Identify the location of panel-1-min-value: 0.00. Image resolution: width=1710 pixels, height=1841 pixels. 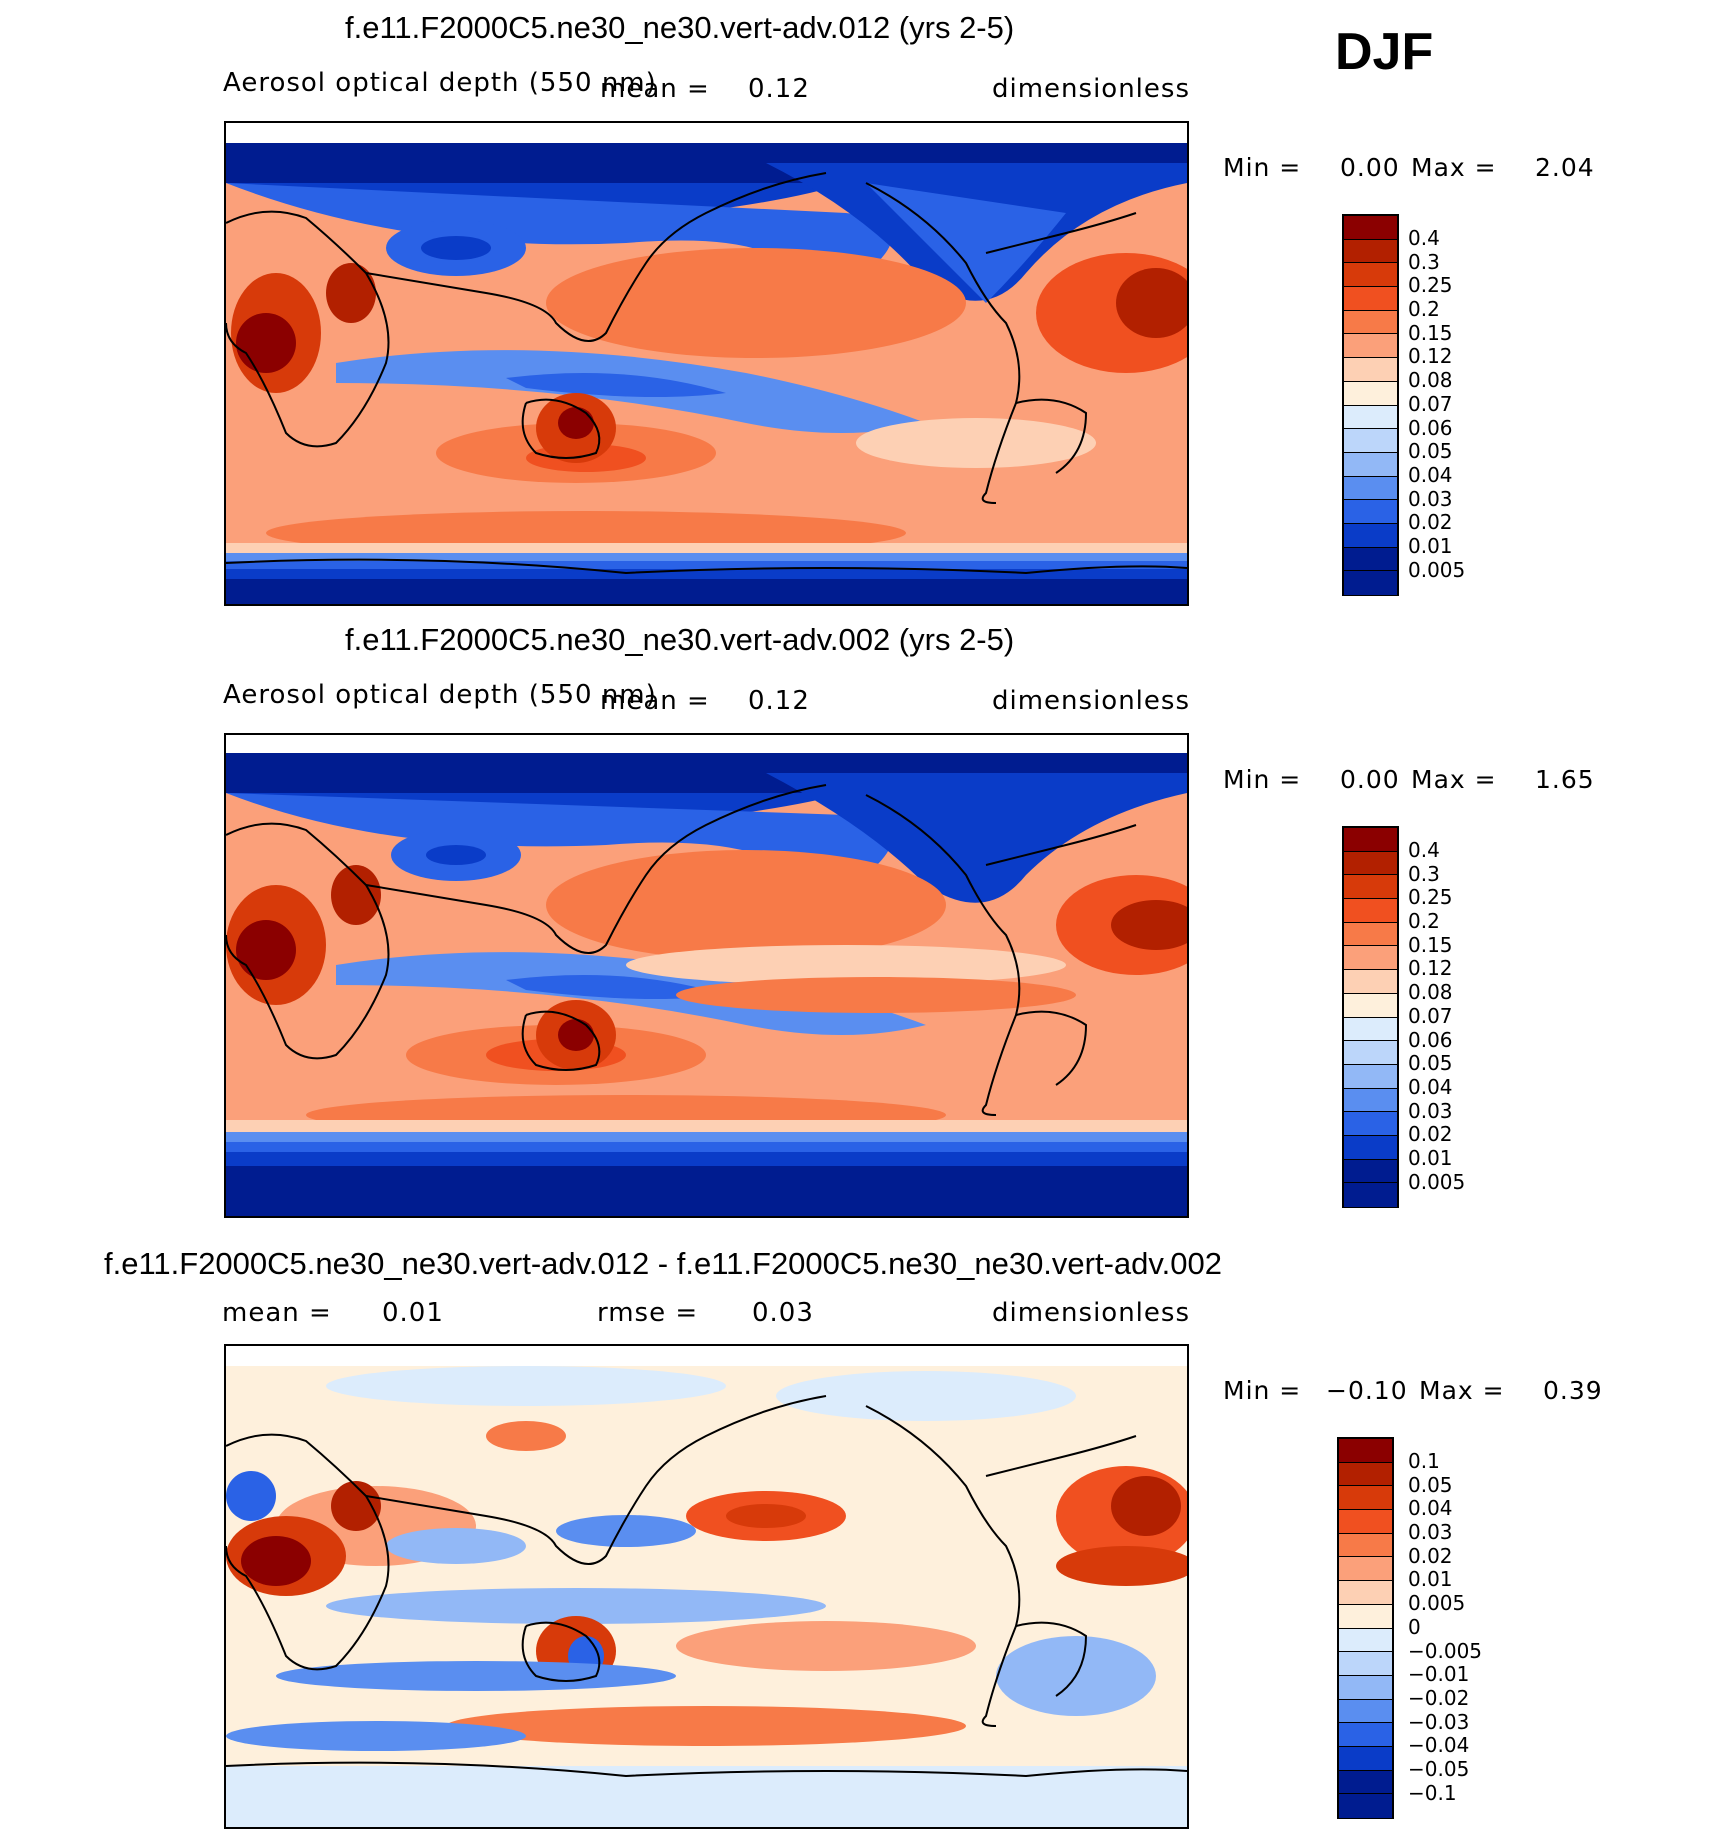
(1370, 167).